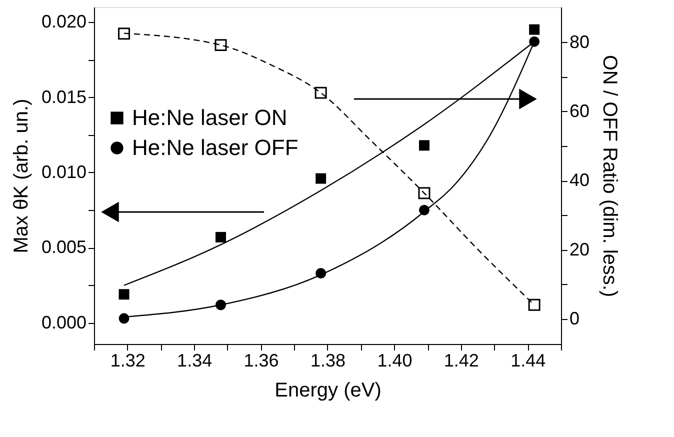 The width and height of the screenshot is (674, 437). Describe the element at coordinates (580, 110) in the screenshot. I see `y2-tick-label: 60` at that location.